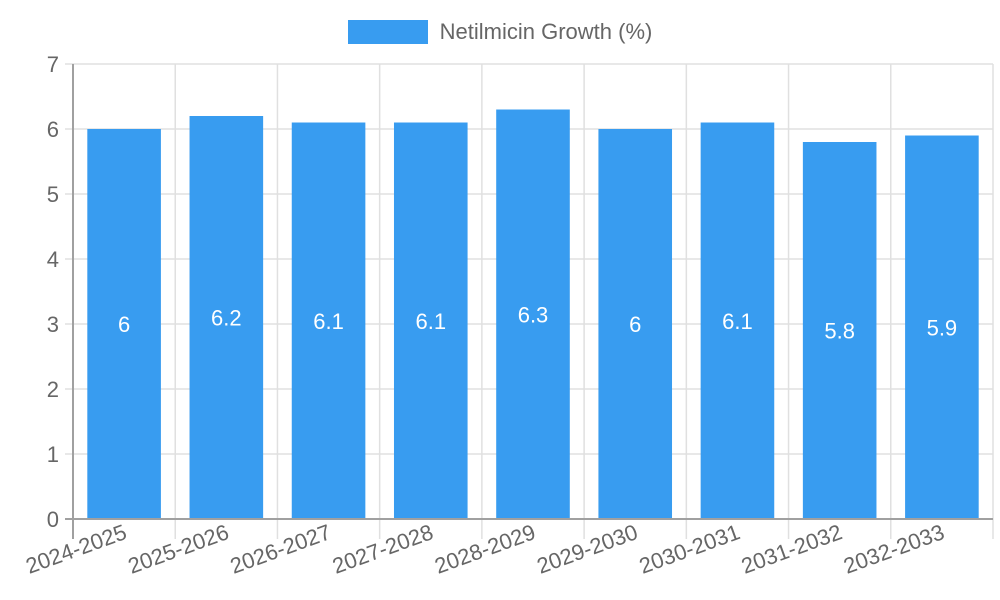 This screenshot has height=600, width=1000. Describe the element at coordinates (53, 454) in the screenshot. I see `y-tick-label: 1` at that location.